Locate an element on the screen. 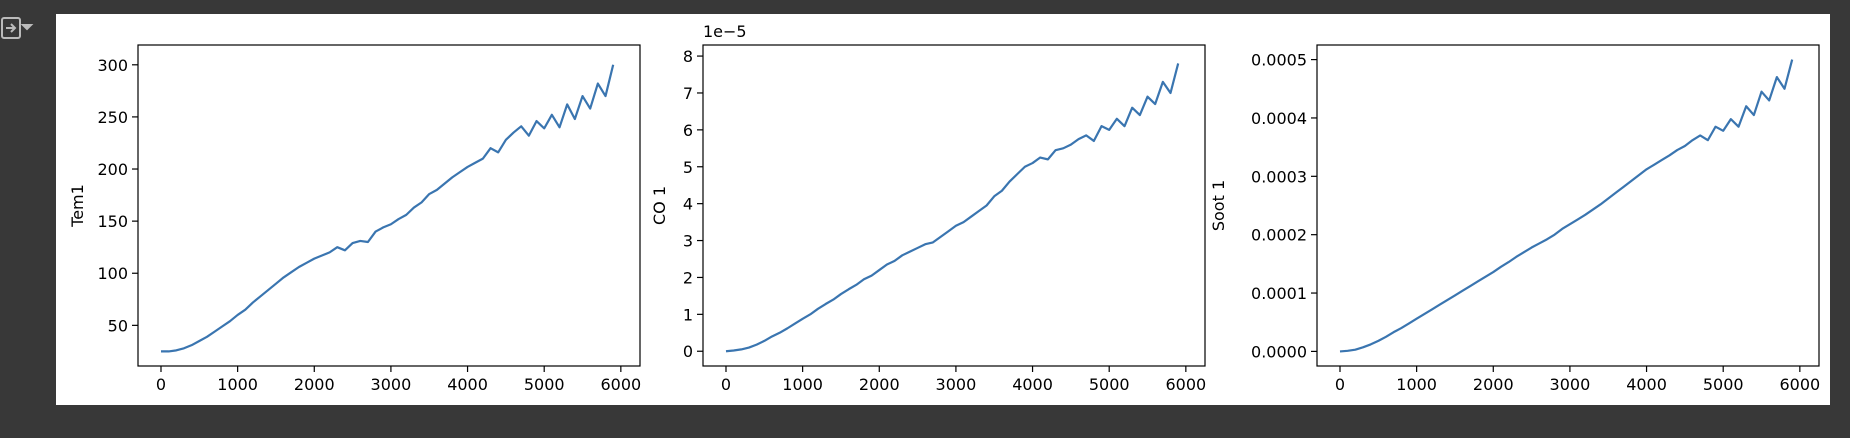 The width and height of the screenshot is (1850, 438). y-tick-label: 0.0004 is located at coordinates (1279, 118).